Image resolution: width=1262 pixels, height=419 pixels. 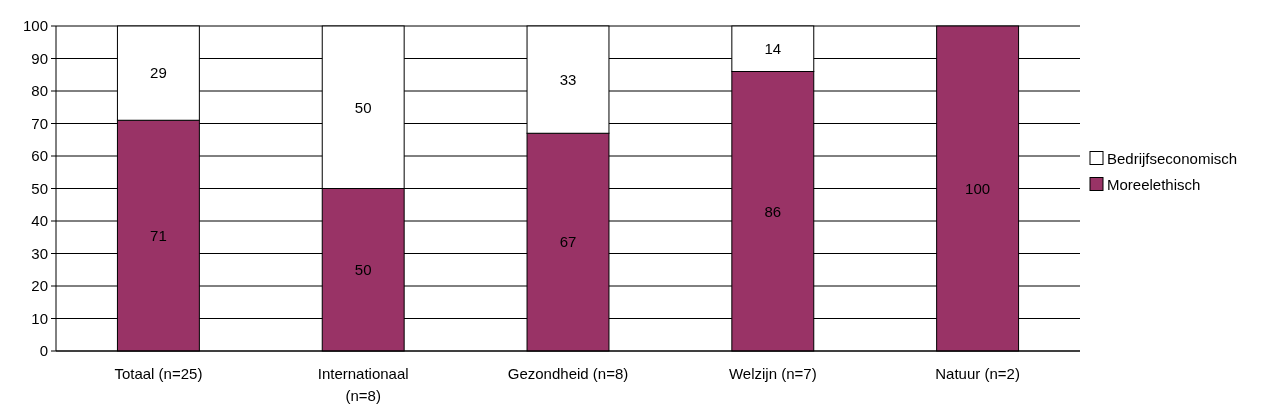 What do you see at coordinates (39, 221) in the screenshot?
I see `y-tick-label: 40` at bounding box center [39, 221].